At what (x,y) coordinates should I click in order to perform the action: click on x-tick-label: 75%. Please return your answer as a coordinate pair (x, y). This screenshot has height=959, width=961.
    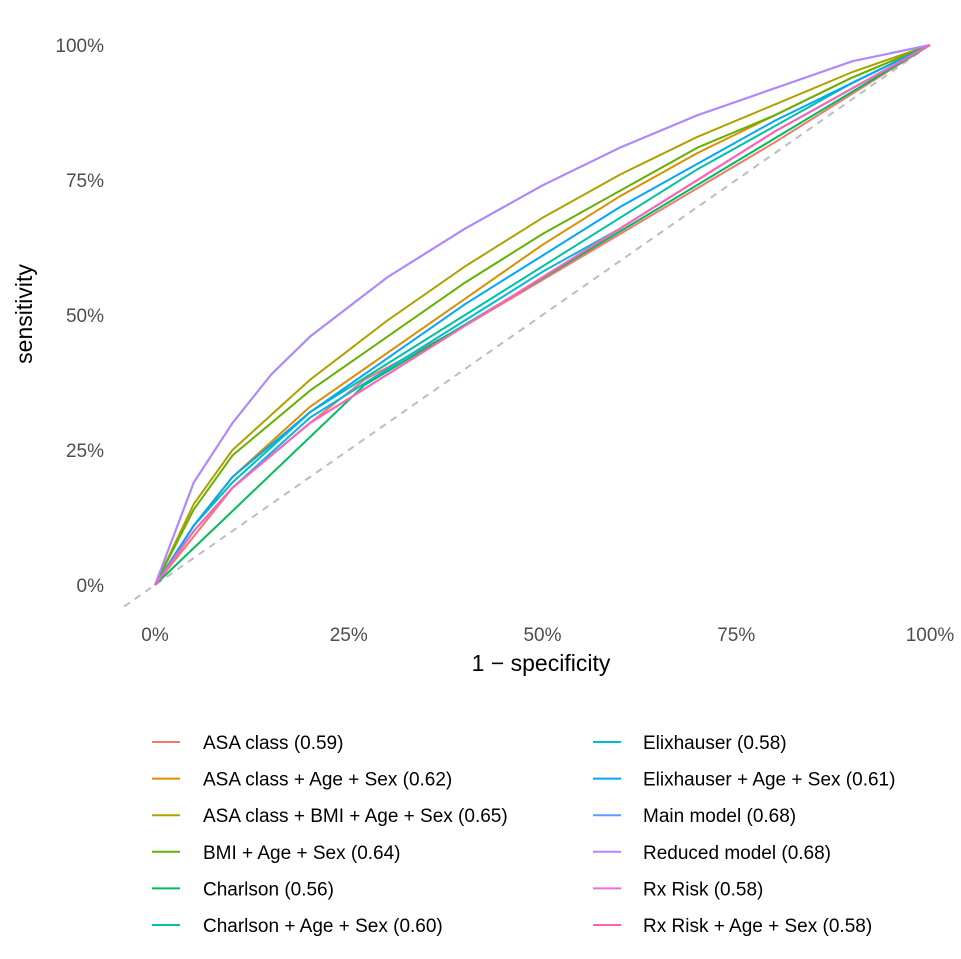
    Looking at the image, I should click on (736, 635).